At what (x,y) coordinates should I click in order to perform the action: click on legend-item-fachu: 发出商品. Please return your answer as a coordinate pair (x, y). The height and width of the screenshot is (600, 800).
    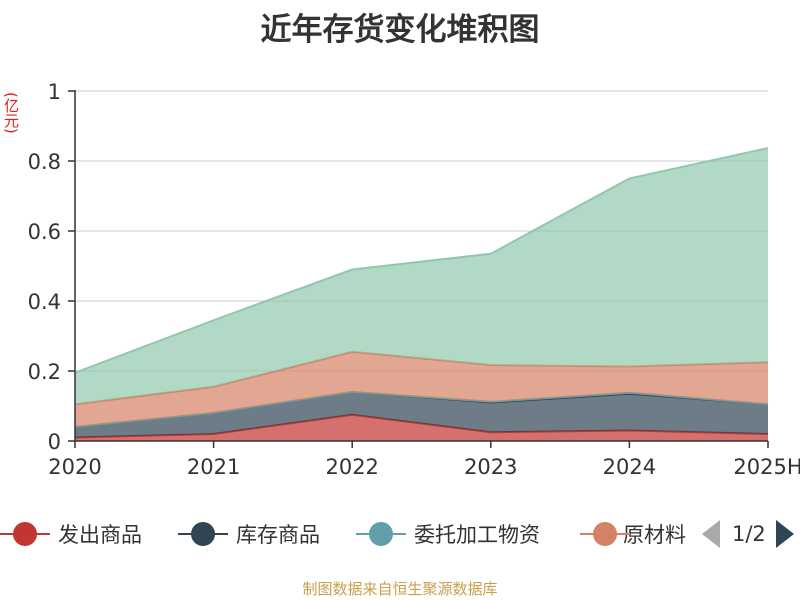
    Looking at the image, I should click on (71, 534).